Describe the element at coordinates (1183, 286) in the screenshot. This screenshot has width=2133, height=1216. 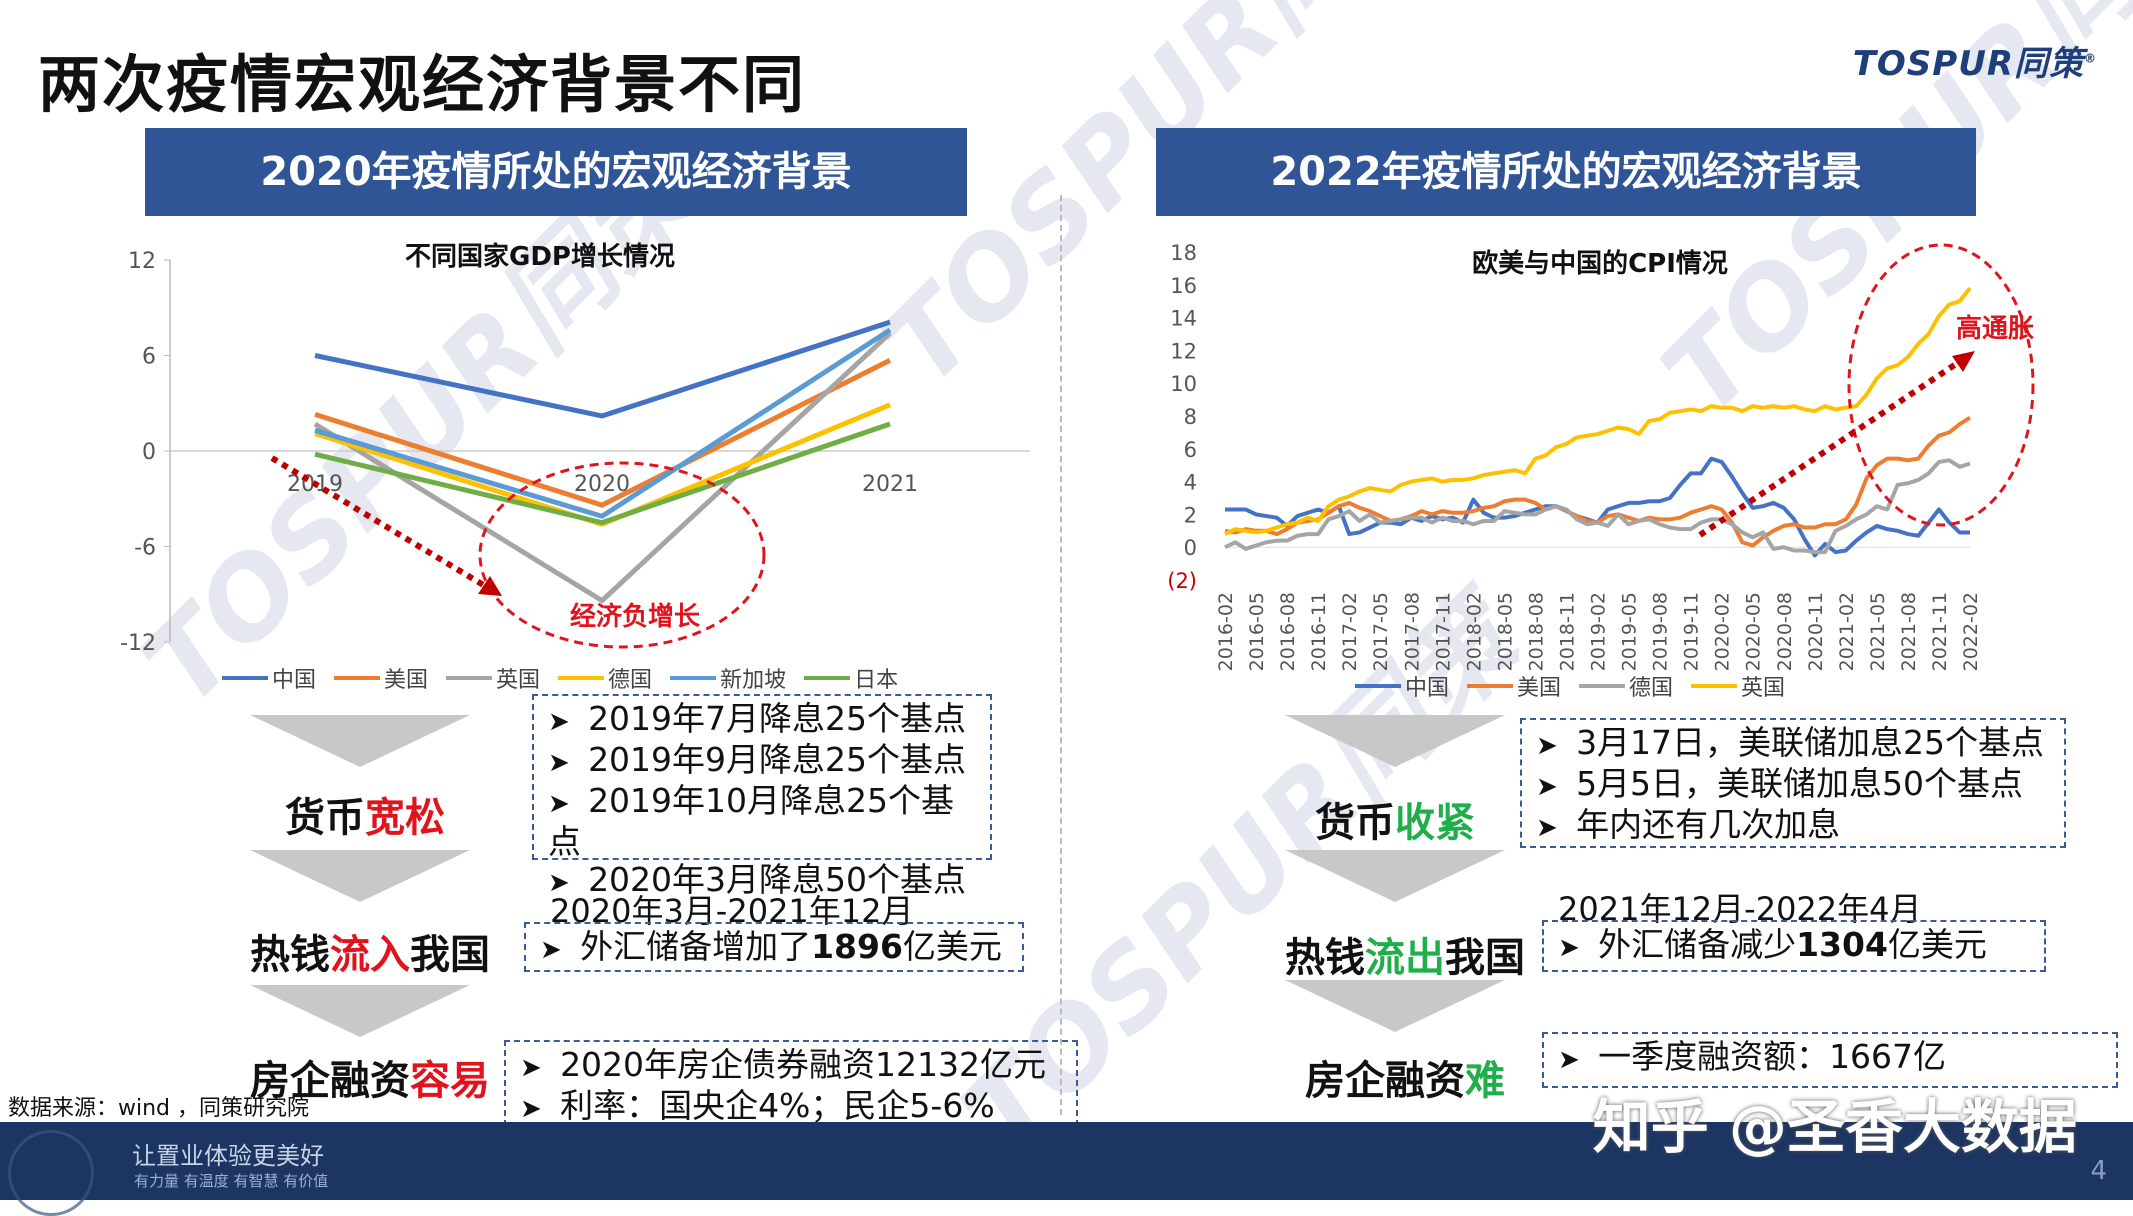
I see `y-tick-label: 16` at that location.